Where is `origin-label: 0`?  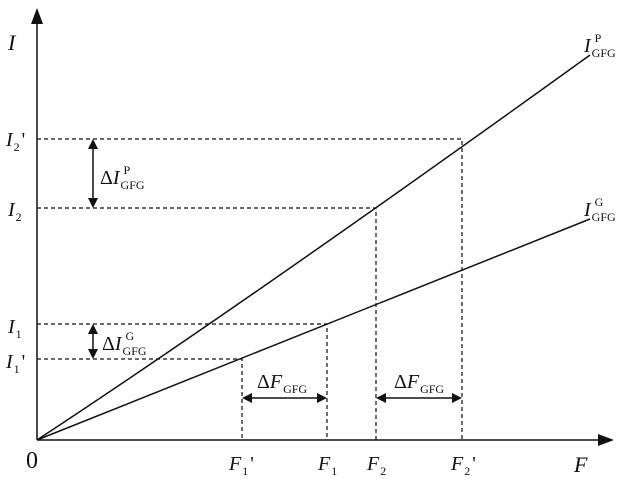 origin-label: 0 is located at coordinates (32, 461).